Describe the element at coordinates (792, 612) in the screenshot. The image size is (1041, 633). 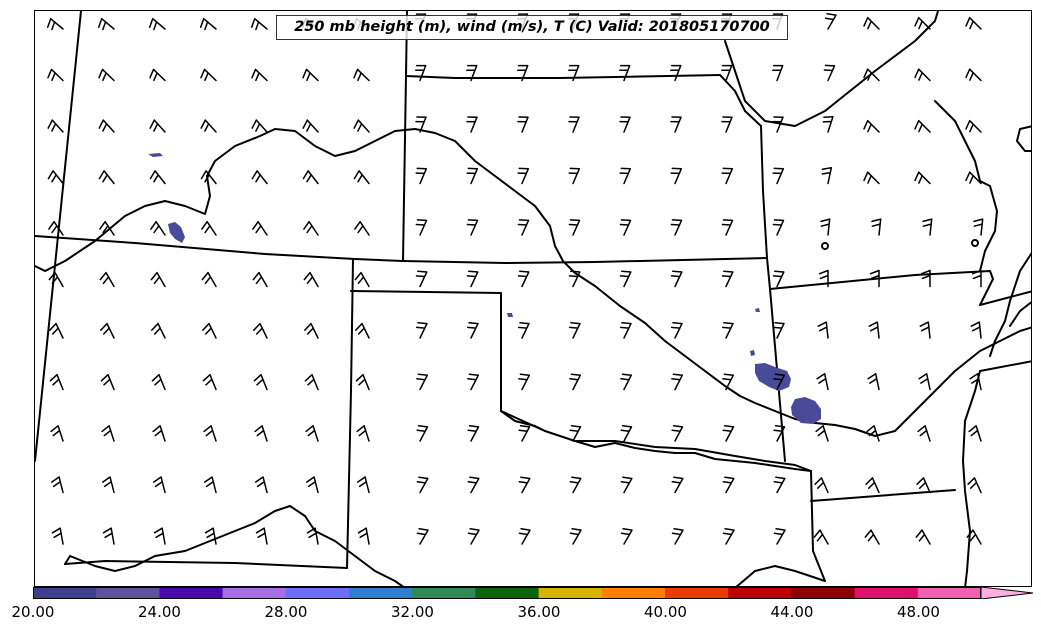
I see `colorbar-tick-label: 44.00` at that location.